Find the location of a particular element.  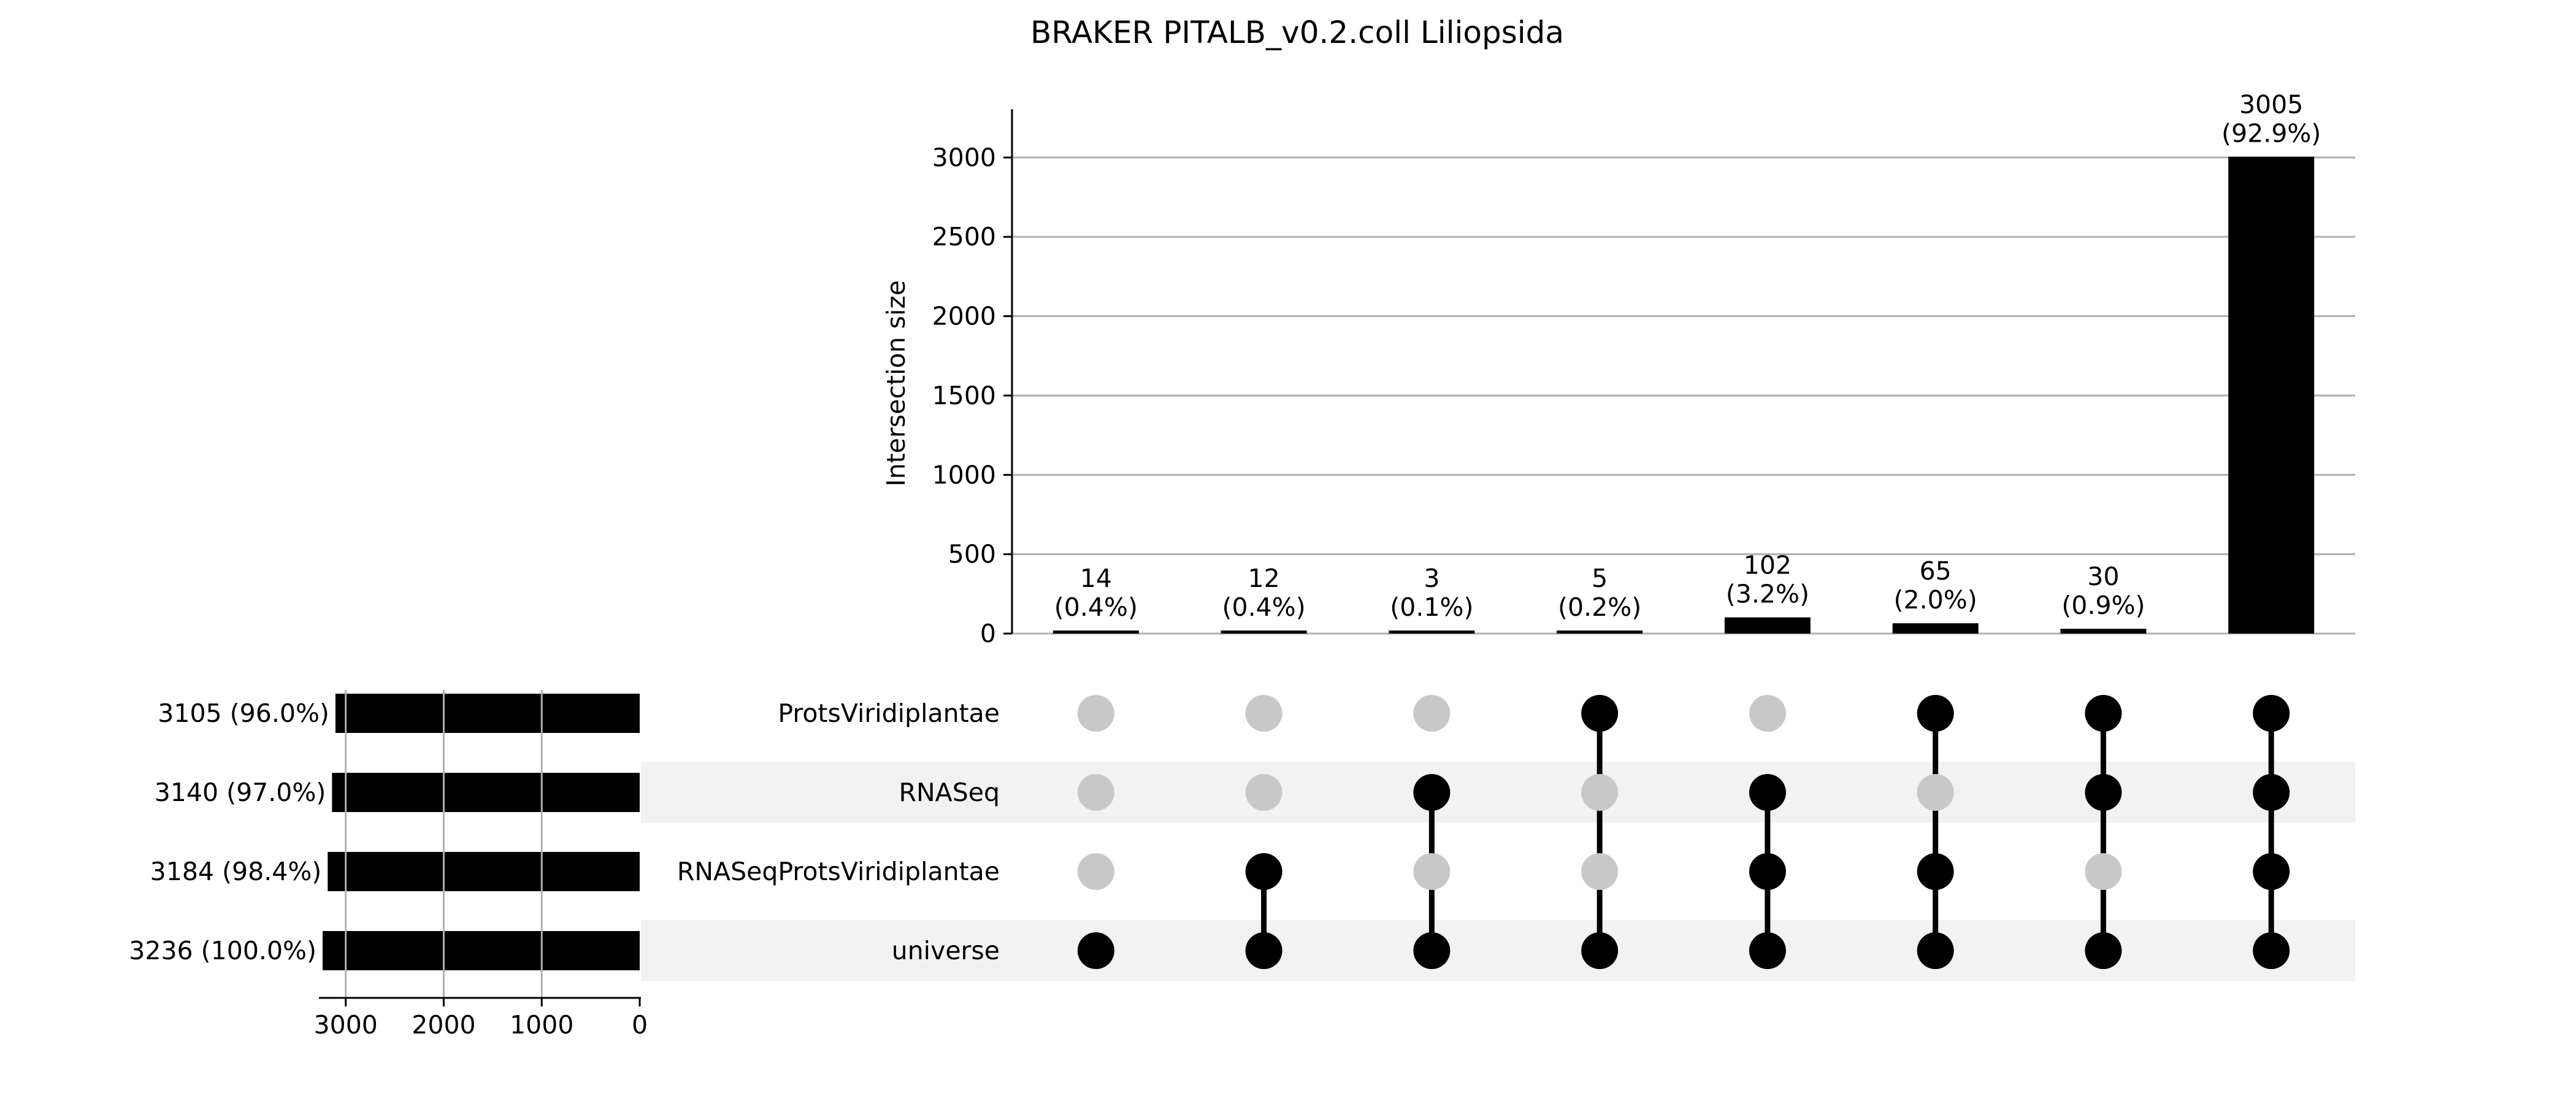

intersection-count-label: 3005 is located at coordinates (2271, 105).